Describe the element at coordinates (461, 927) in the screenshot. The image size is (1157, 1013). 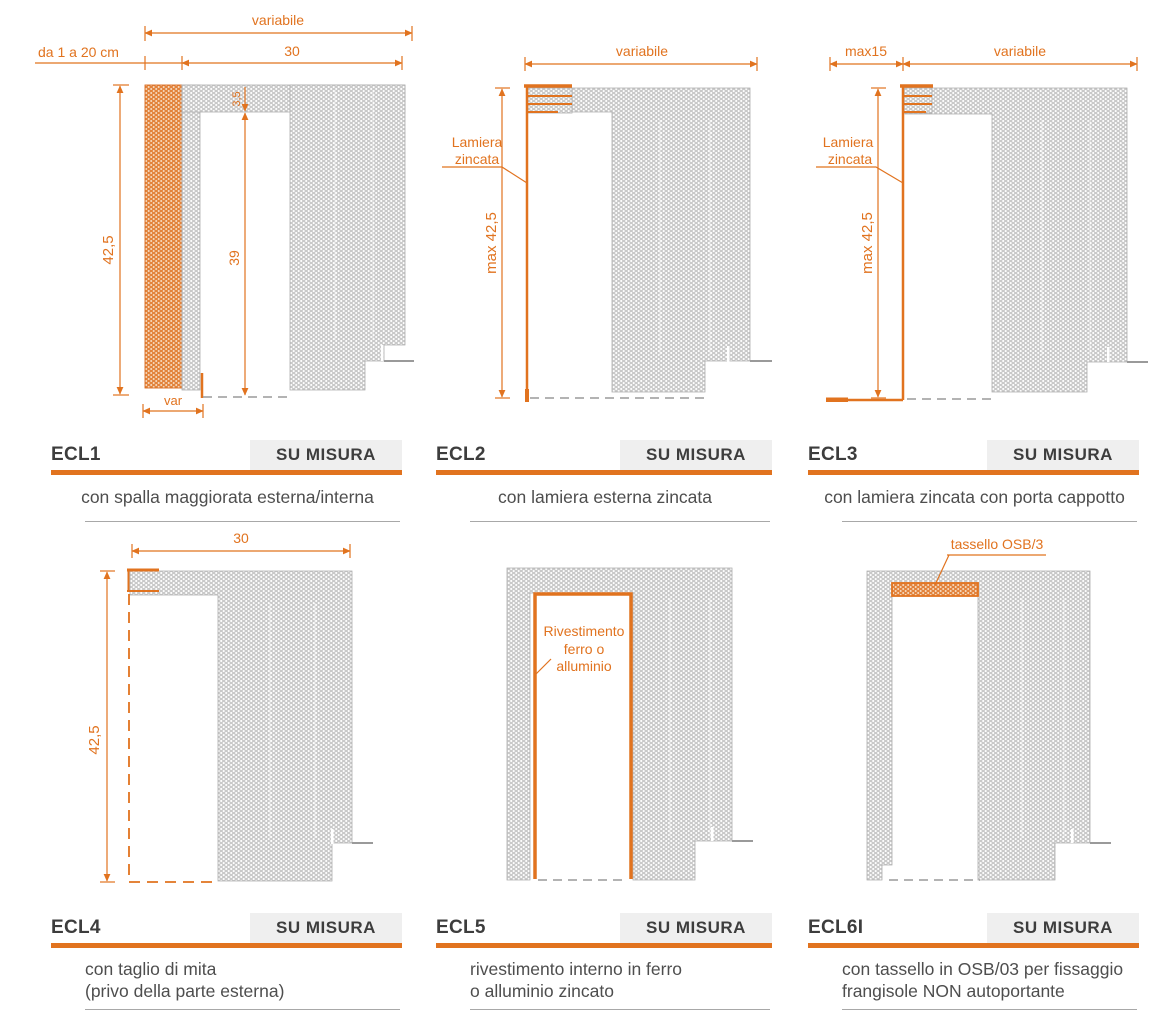
I see `panel-id: ECL5` at that location.